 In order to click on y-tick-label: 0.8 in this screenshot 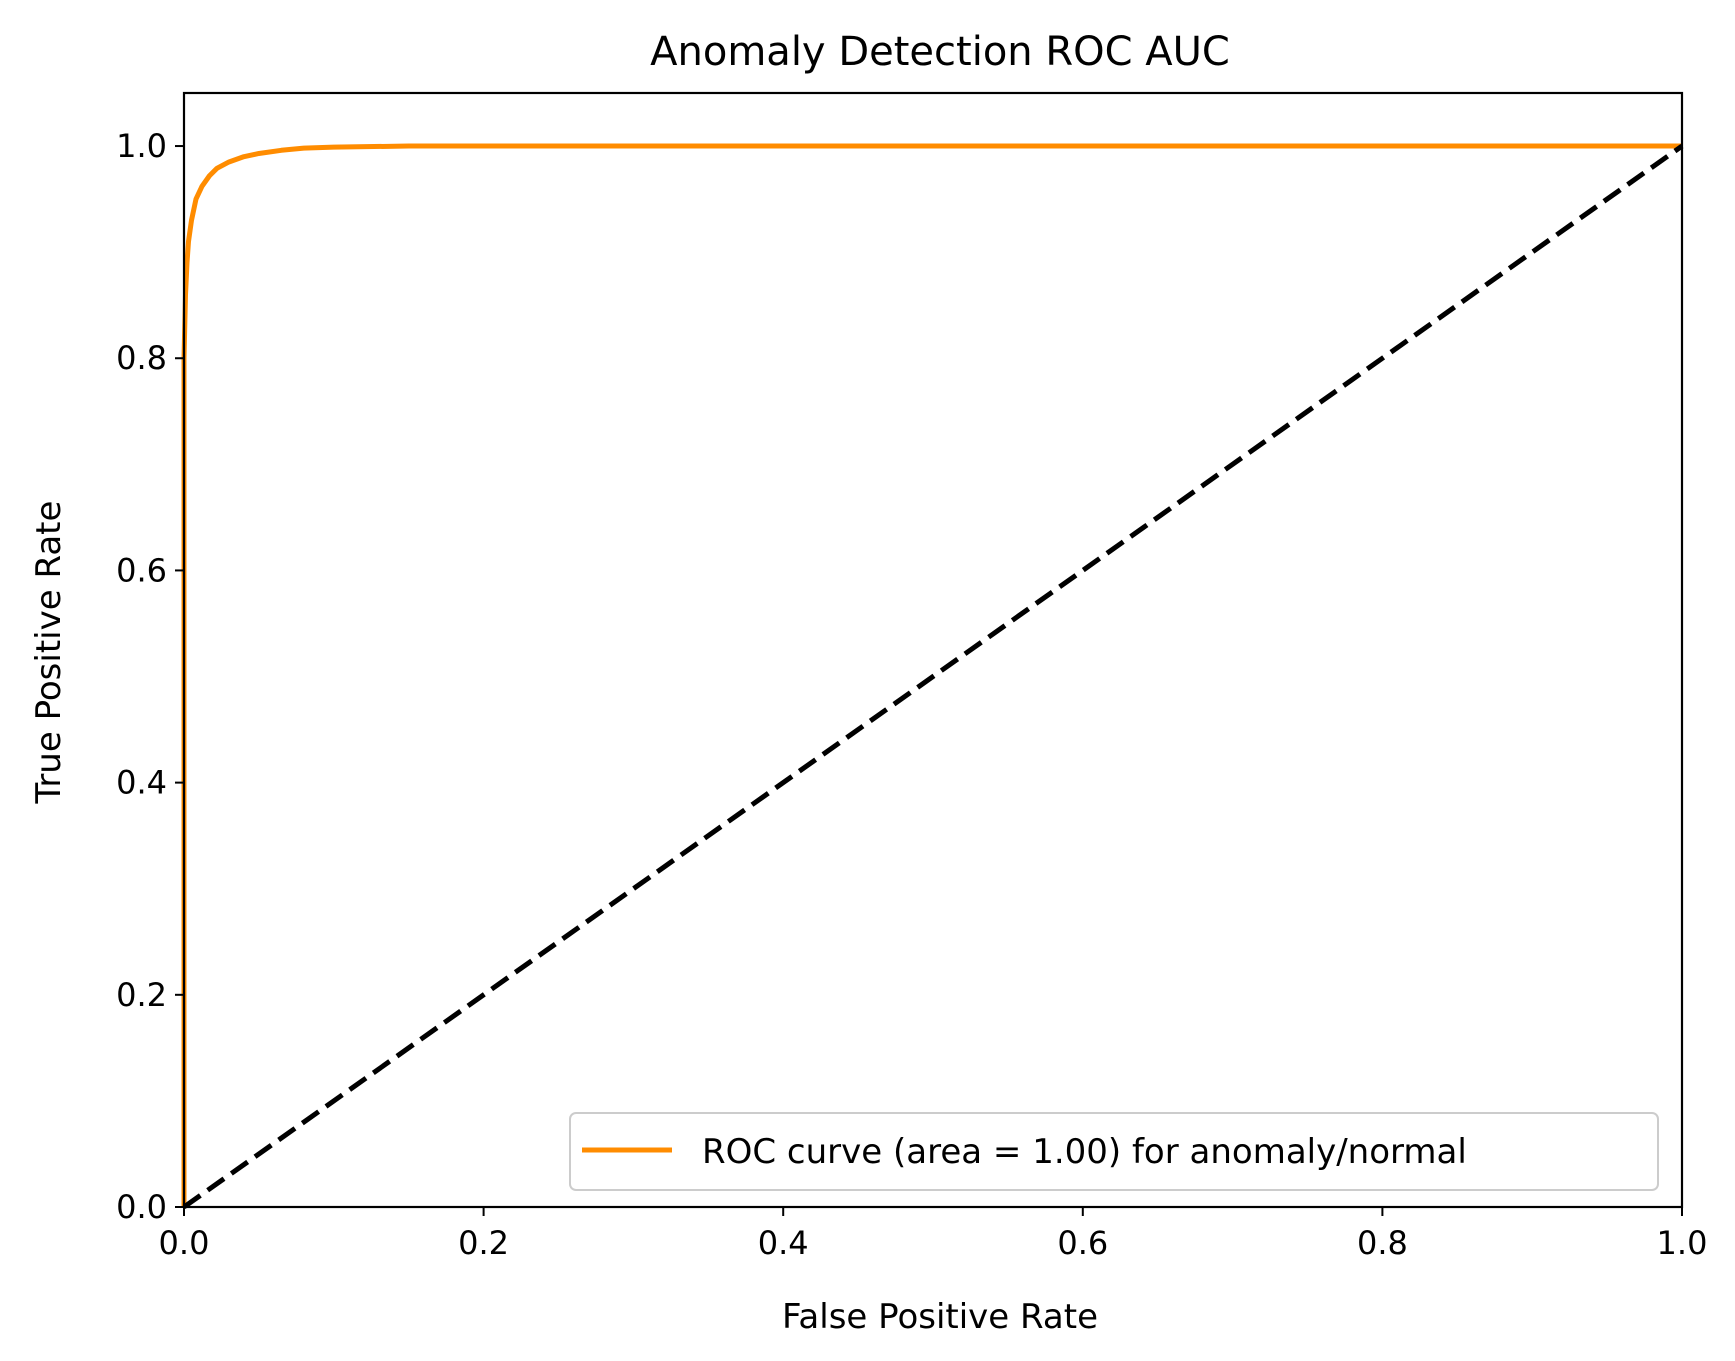, I will do `click(141, 358)`.